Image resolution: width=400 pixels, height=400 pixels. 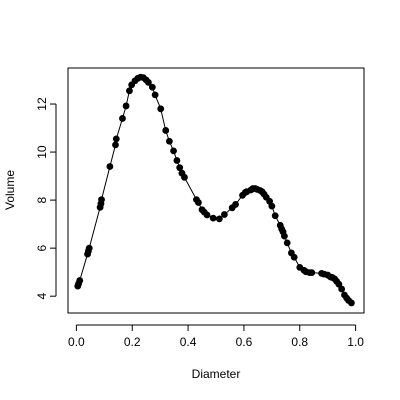 I want to click on y-tick-label: 6, so click(x=42, y=247).